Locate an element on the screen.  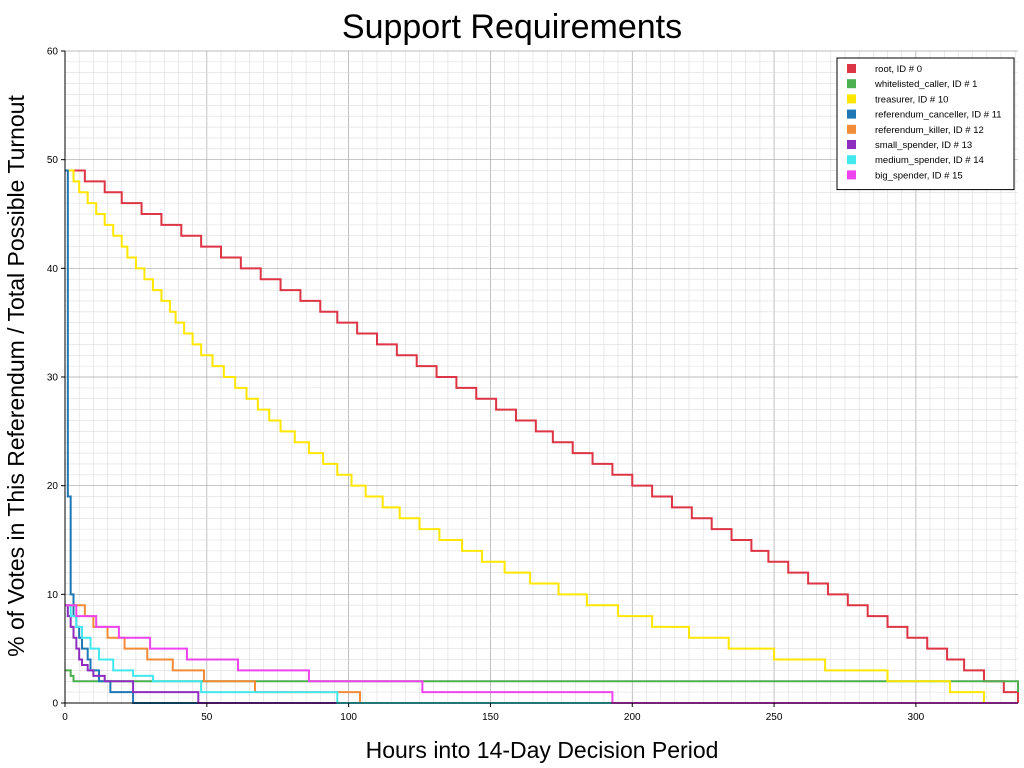
legend-label-0: root, ID # 0 is located at coordinates (898, 69).